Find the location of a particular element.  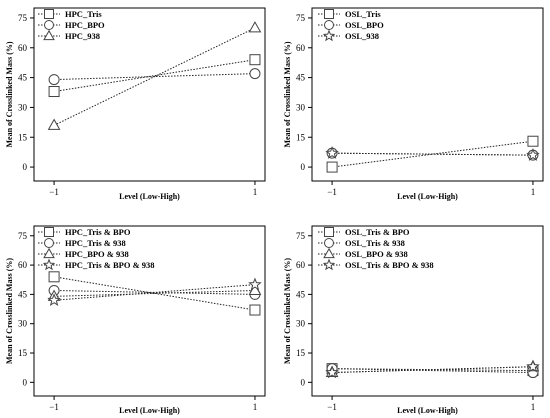

legend-label: OSL_Tris & BPO is located at coordinates (377, 232).